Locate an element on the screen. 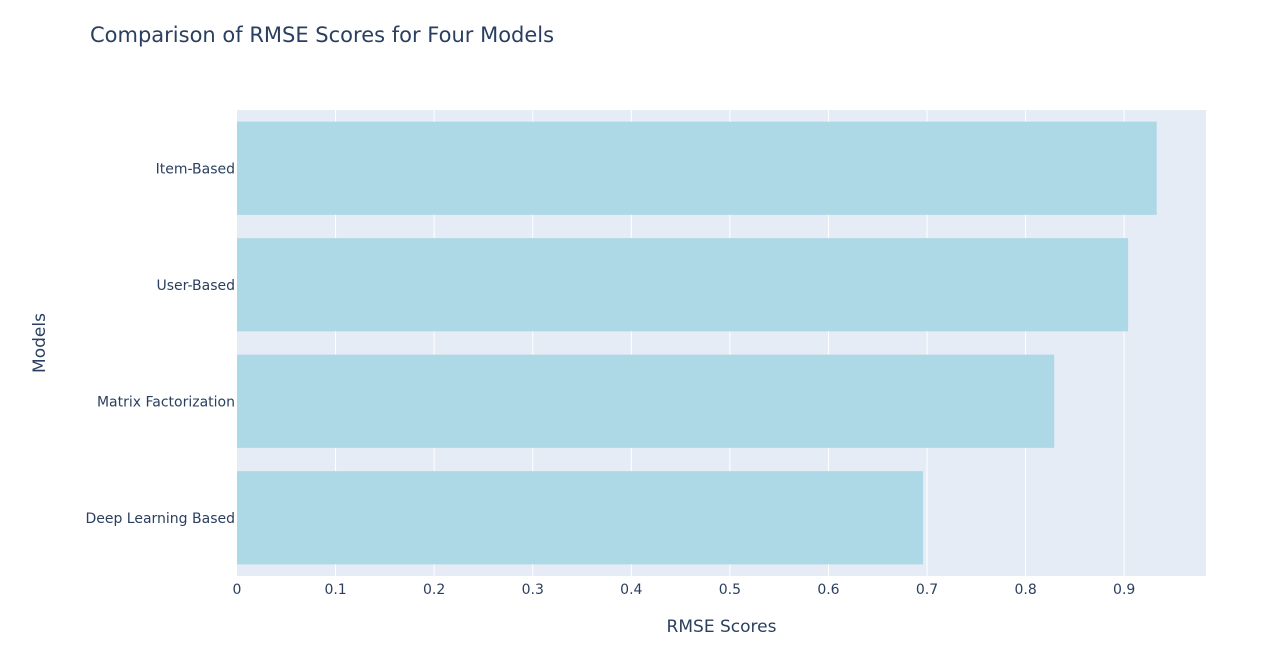 The height and width of the screenshot is (666, 1282). x-tick-label: 0 is located at coordinates (237, 590).